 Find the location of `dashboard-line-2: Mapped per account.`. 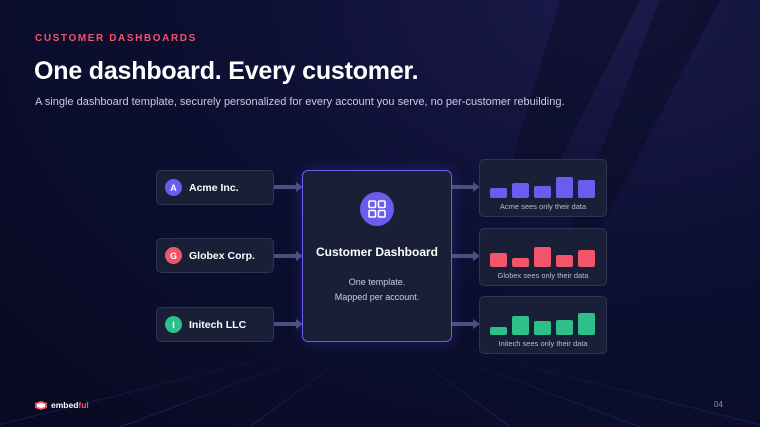

dashboard-line-2: Mapped per account. is located at coordinates (377, 297).